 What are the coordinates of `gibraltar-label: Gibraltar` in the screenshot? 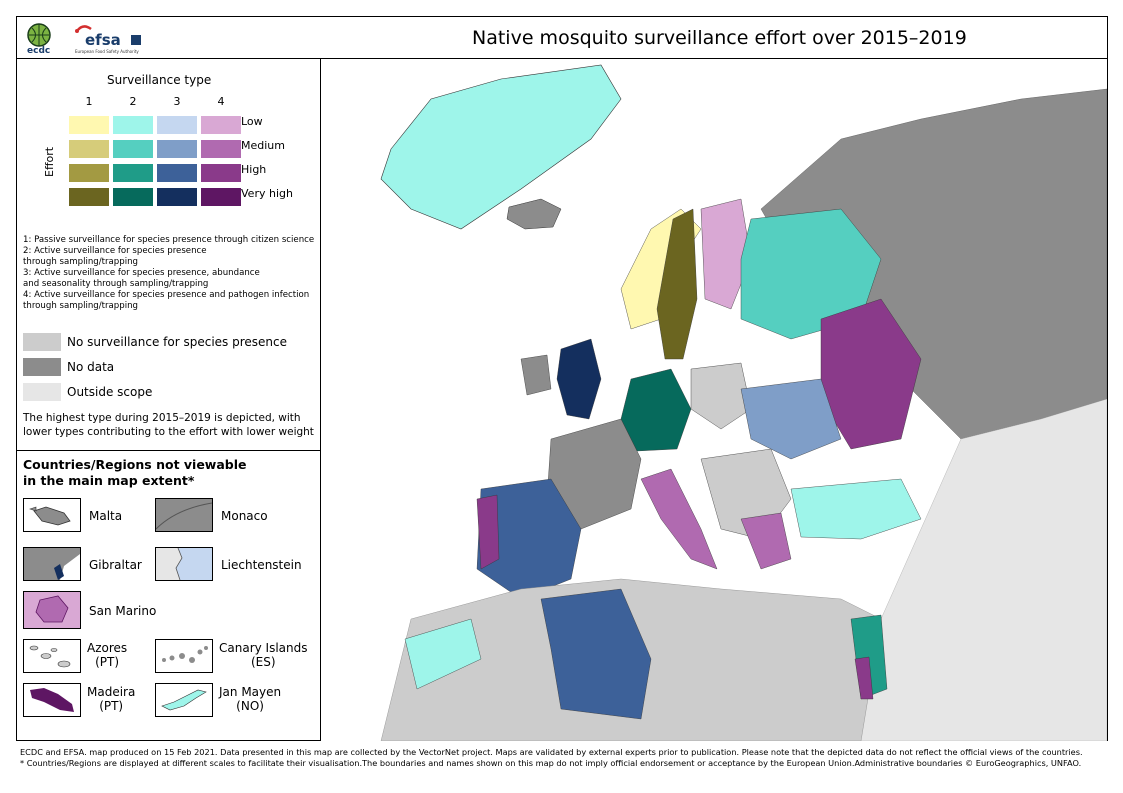 It's located at (115, 565).